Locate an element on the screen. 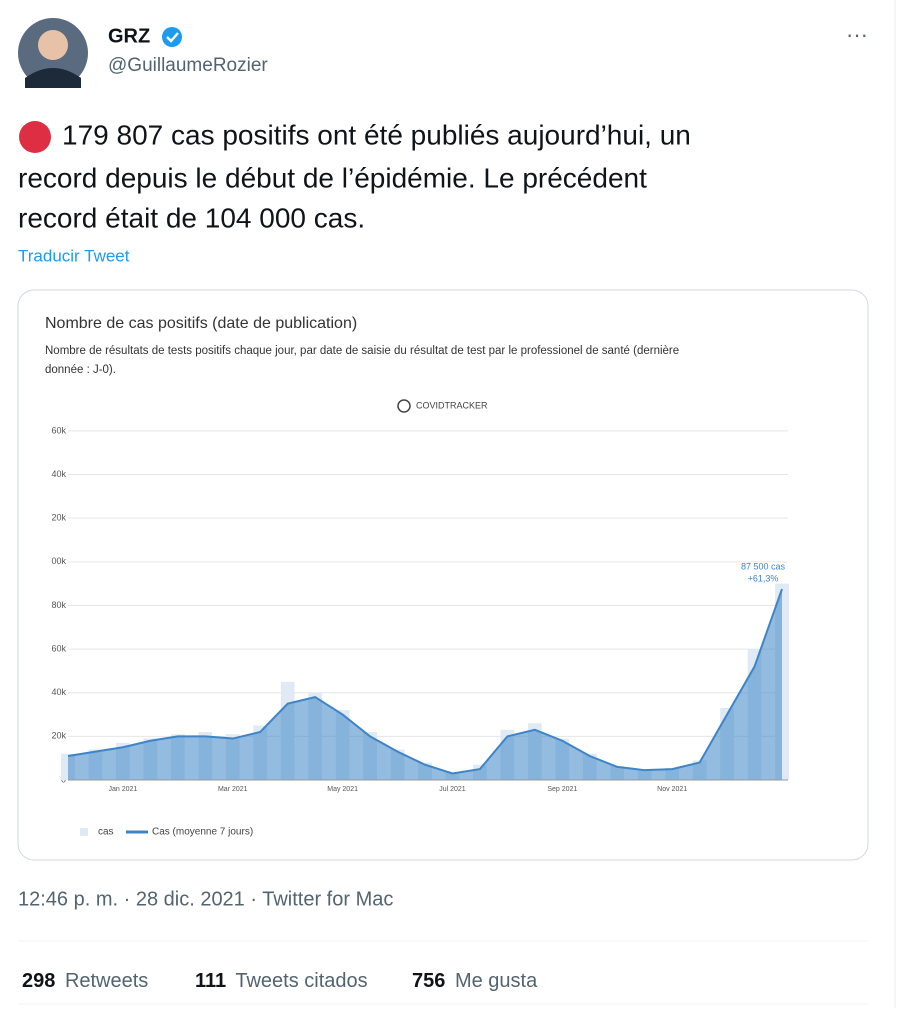 The width and height of the screenshot is (900, 1013). legend-label: cas is located at coordinates (106, 832).